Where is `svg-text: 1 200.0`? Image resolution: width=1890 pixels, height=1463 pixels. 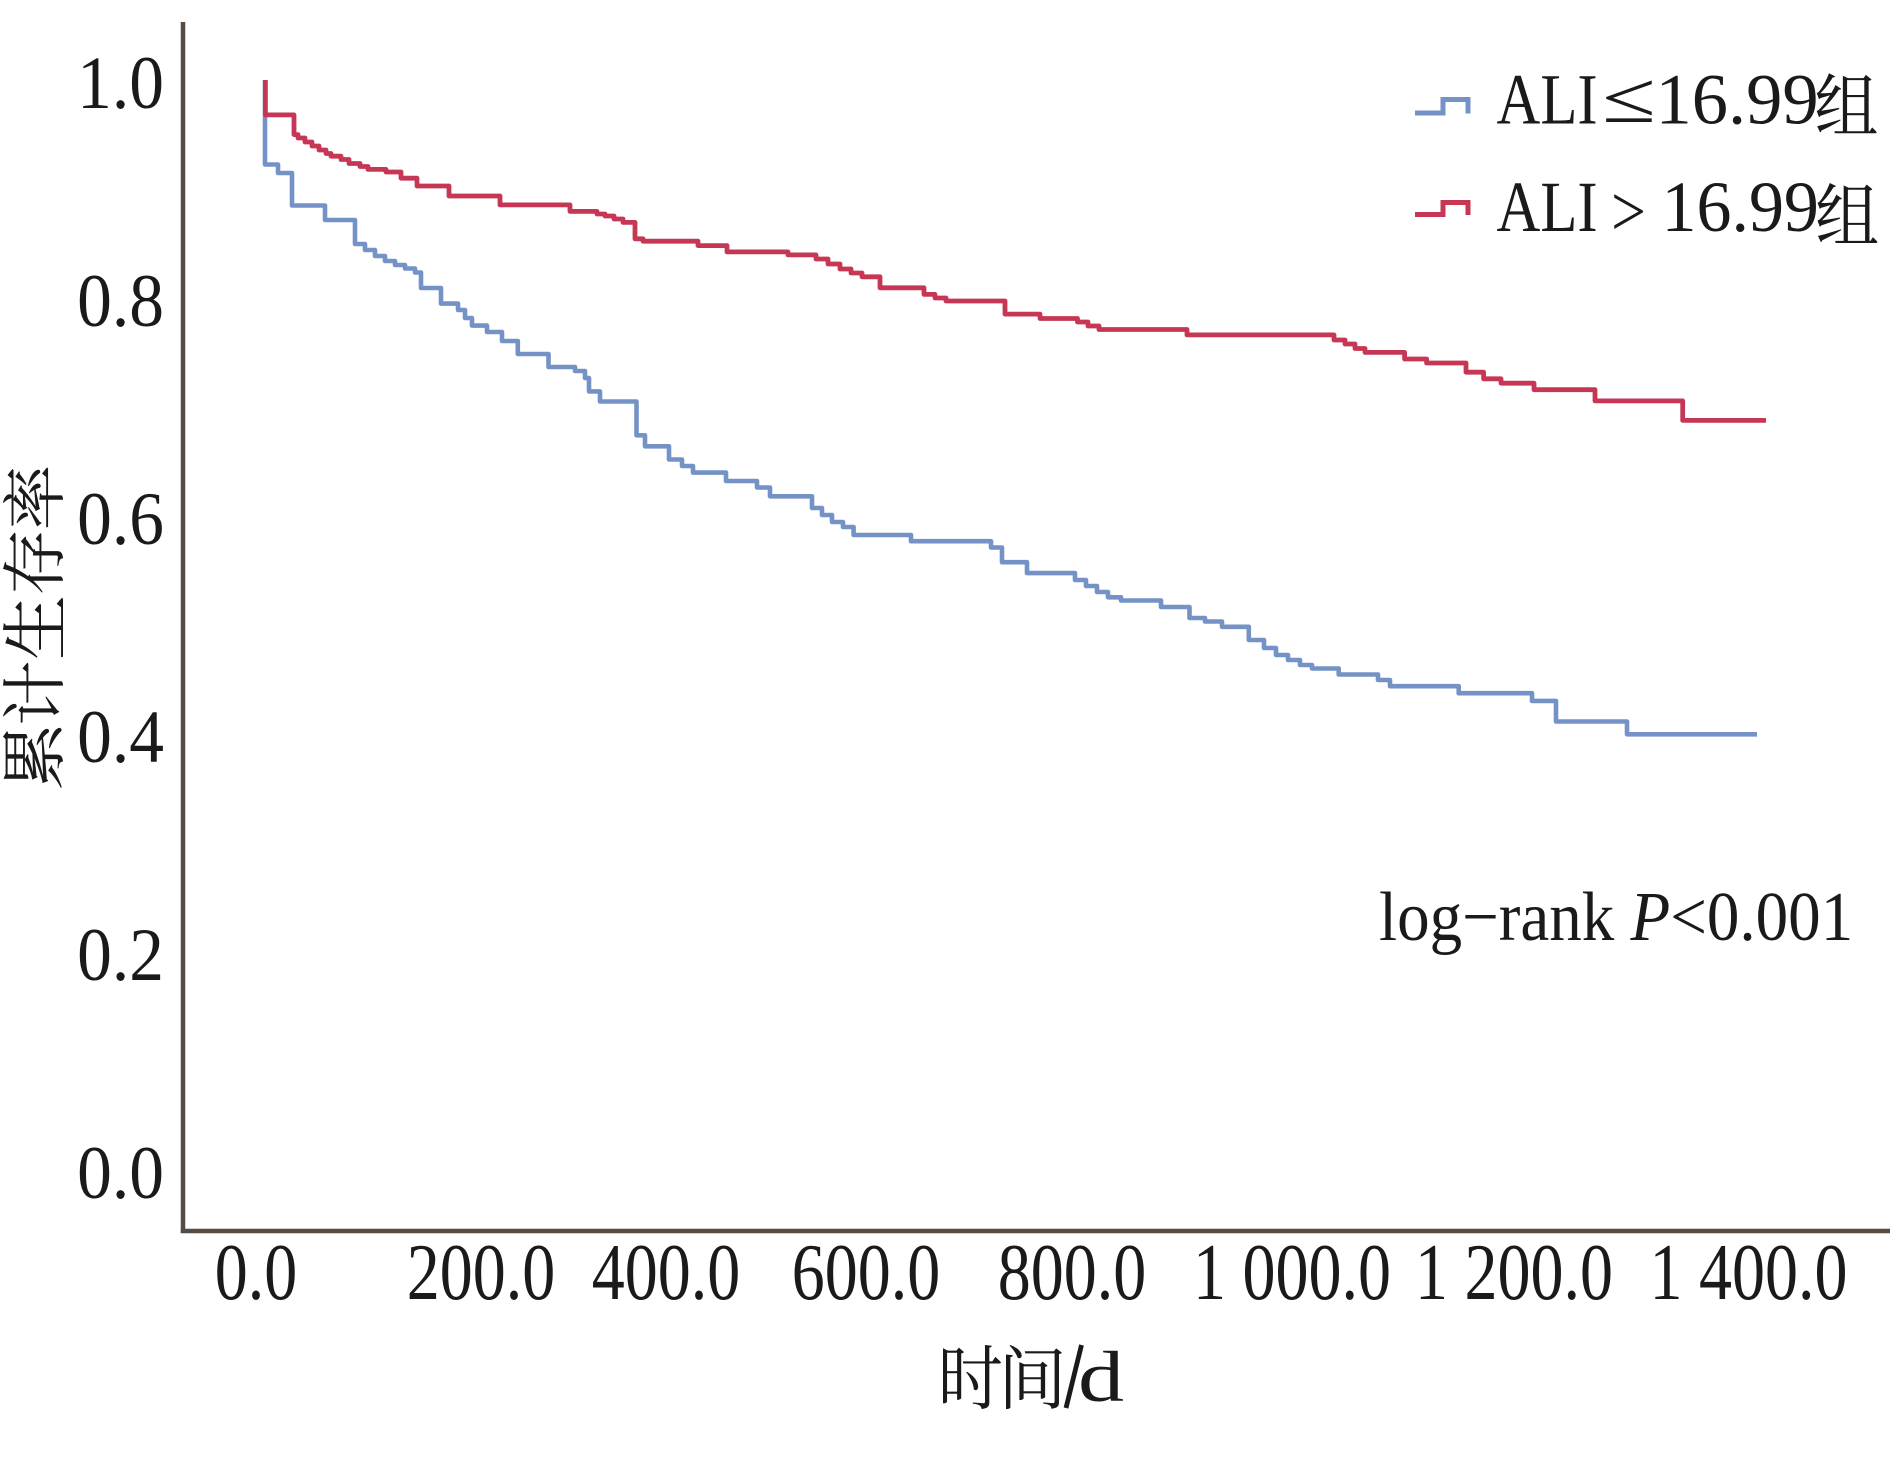 svg-text: 1 200.0 is located at coordinates (1514, 1272).